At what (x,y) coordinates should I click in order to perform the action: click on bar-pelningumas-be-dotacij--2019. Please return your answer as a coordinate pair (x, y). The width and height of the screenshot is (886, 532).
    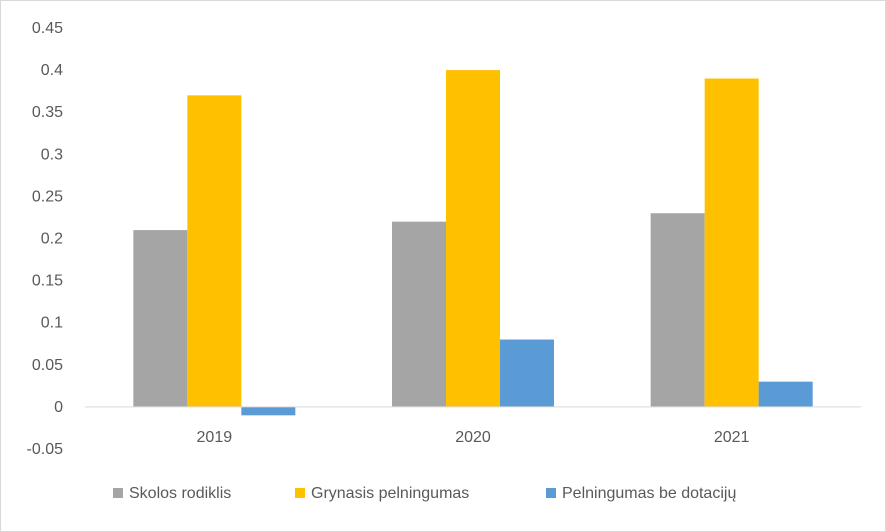
    Looking at the image, I should click on (268, 411).